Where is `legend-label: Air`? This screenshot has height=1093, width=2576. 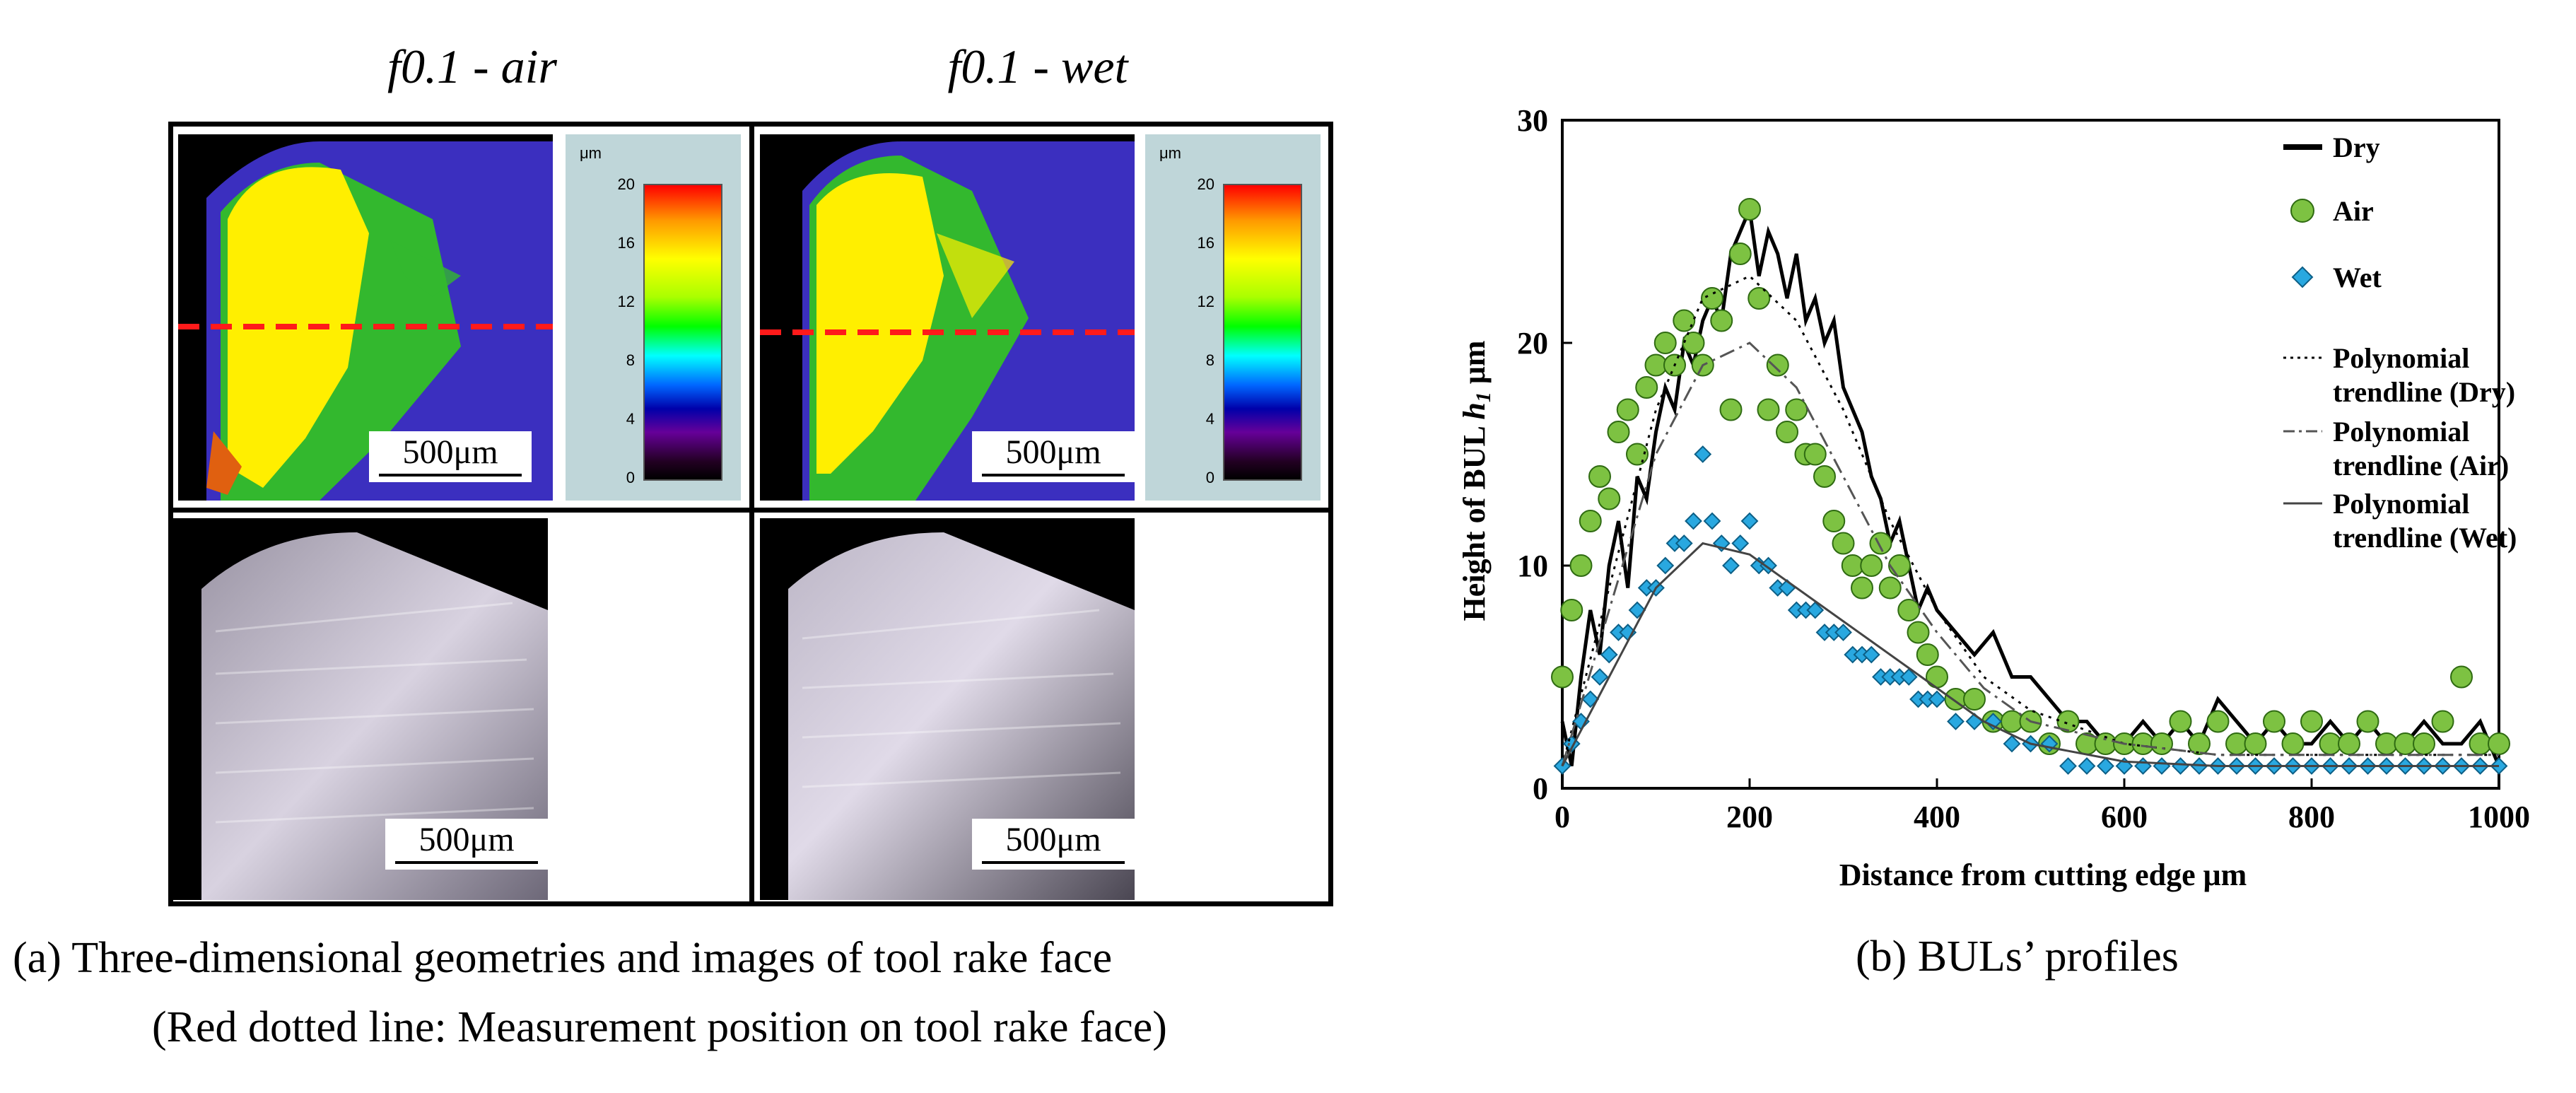 legend-label: Air is located at coordinates (2354, 211).